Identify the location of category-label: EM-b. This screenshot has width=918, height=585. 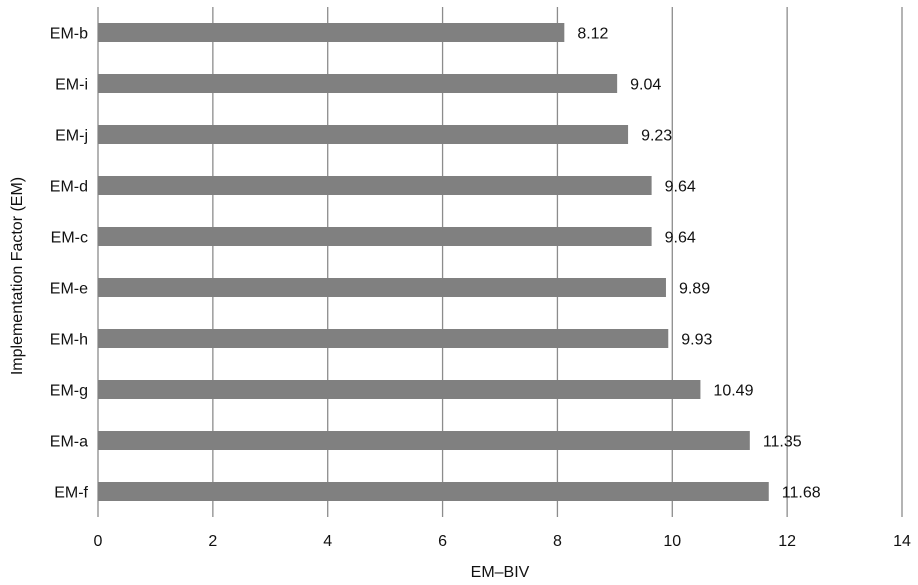
(69, 34).